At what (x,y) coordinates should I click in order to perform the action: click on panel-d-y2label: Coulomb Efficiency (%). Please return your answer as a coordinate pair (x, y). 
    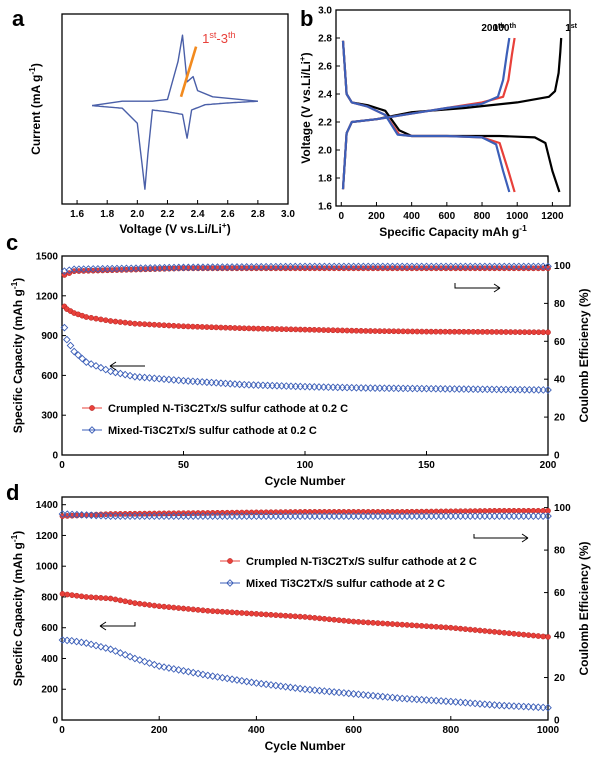
    Looking at the image, I should click on (584, 608).